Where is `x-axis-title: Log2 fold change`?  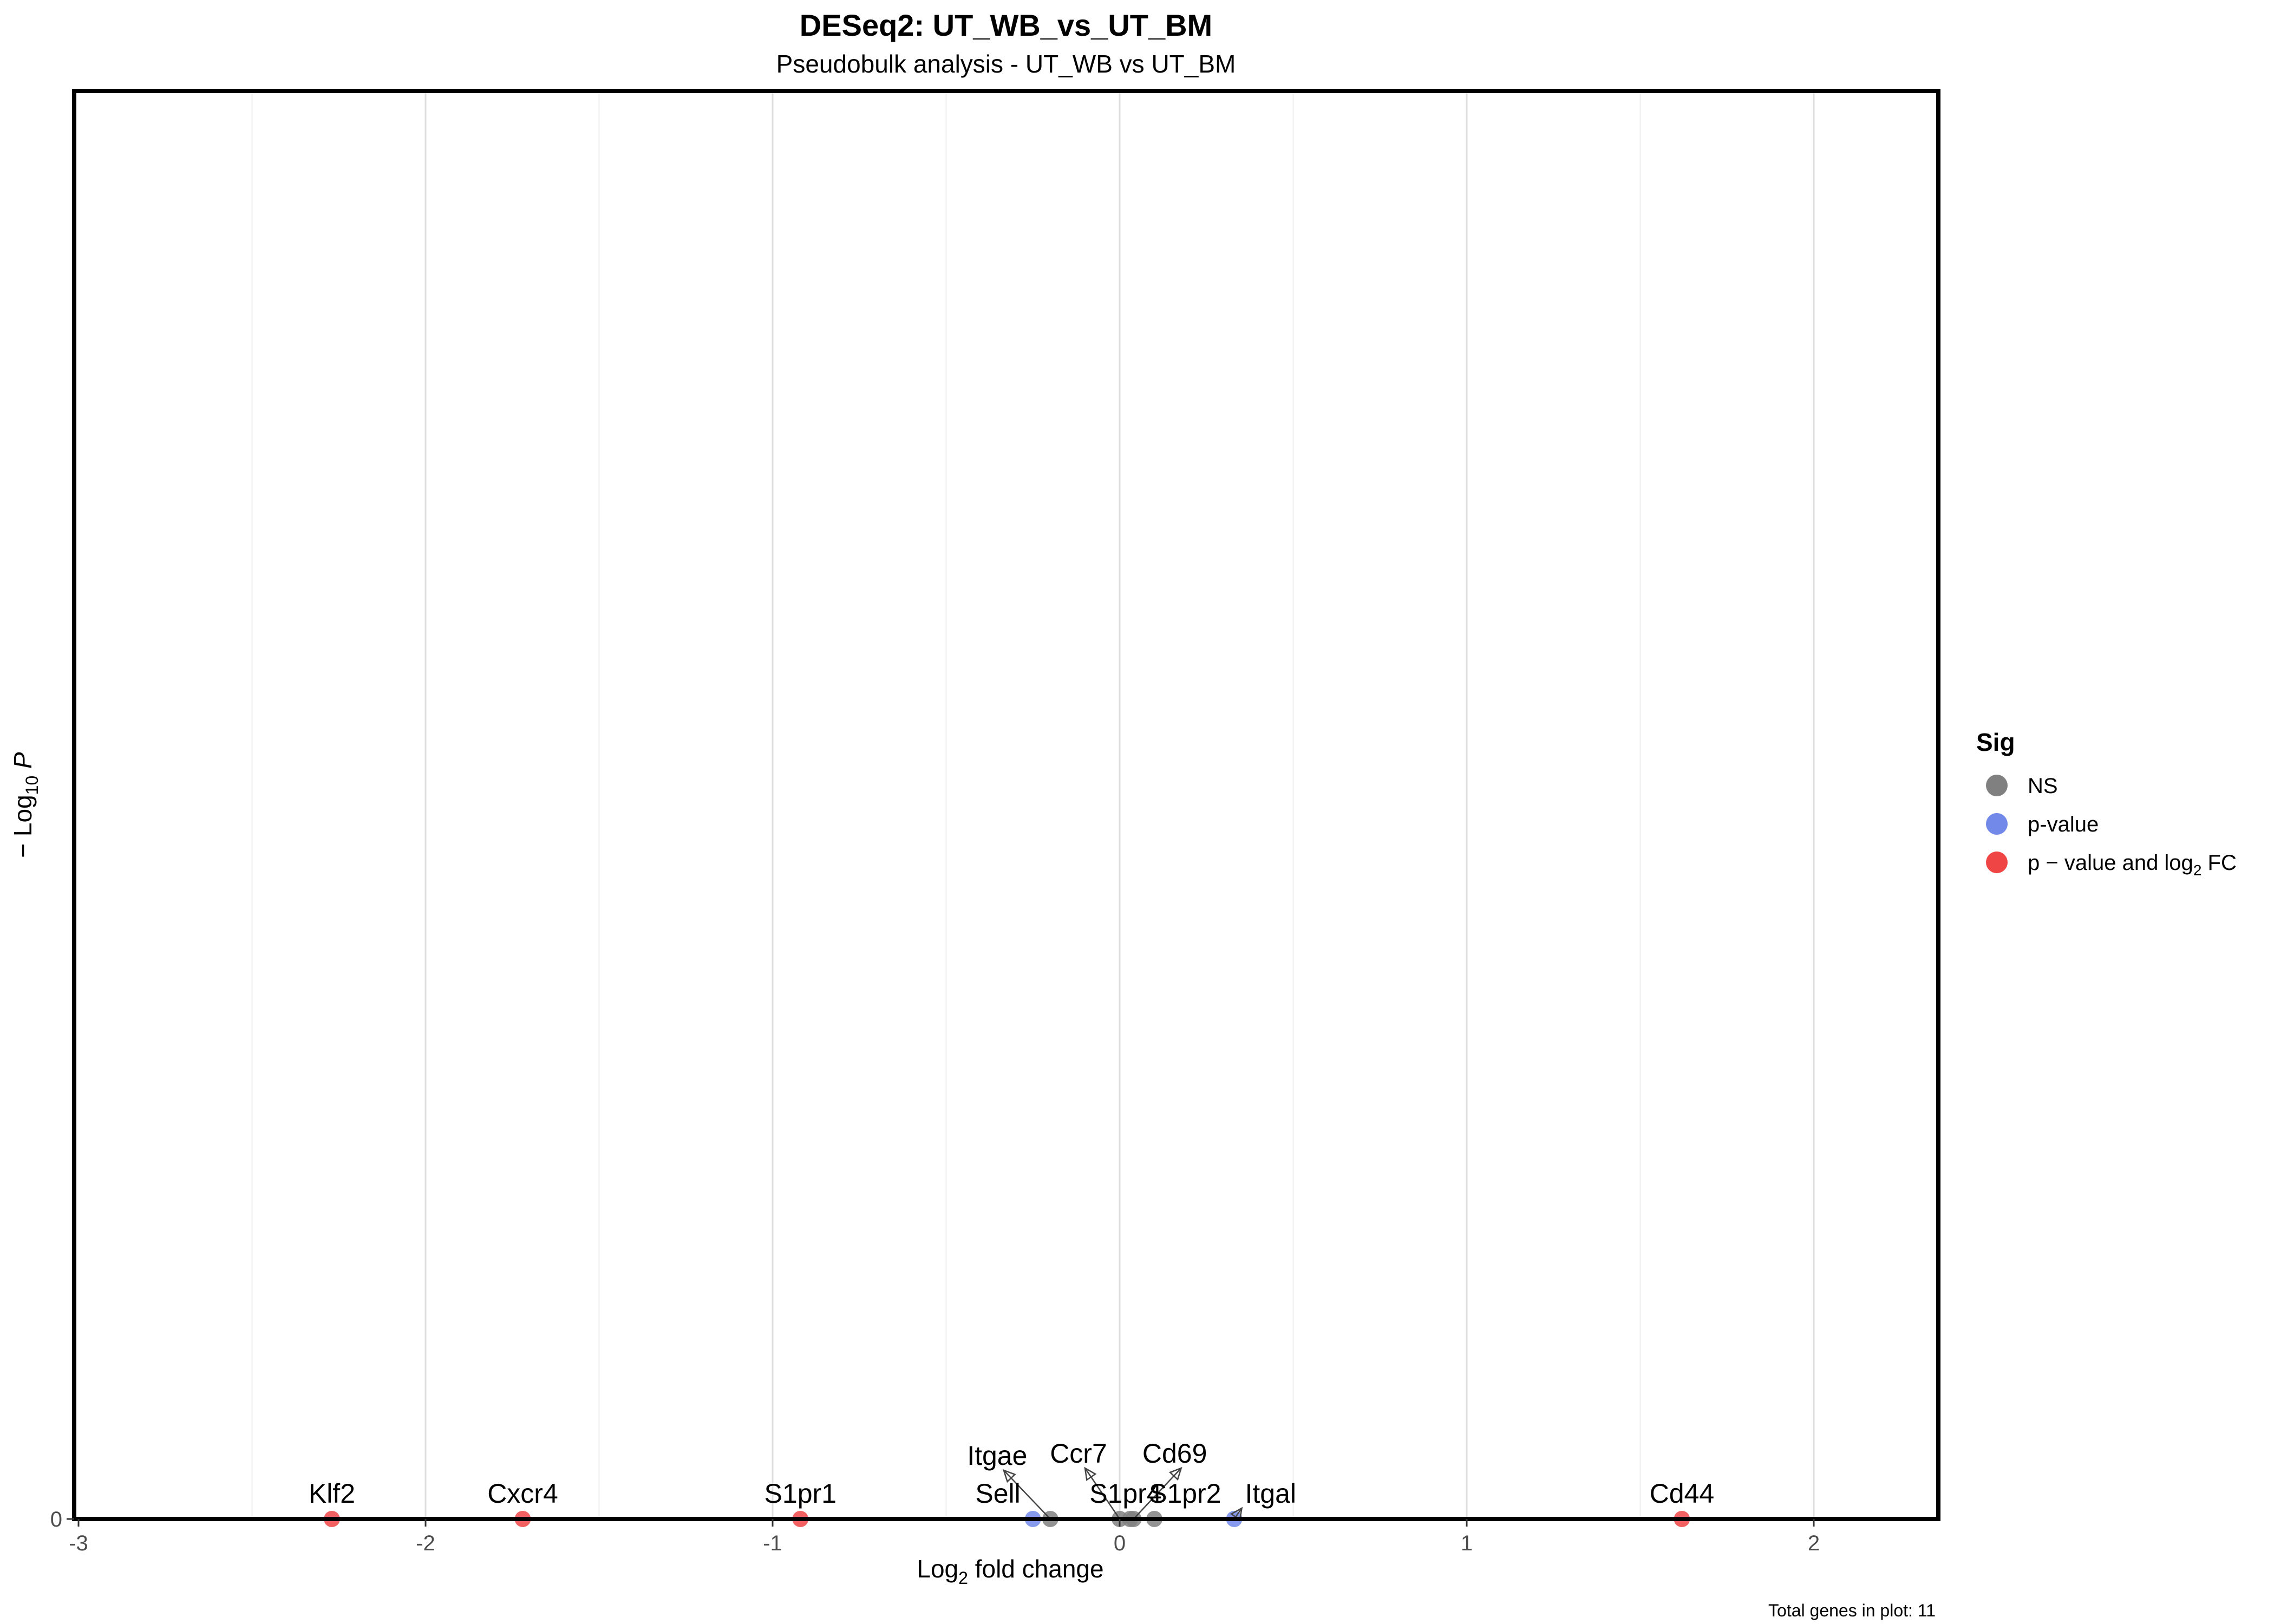 x-axis-title: Log2 fold change is located at coordinates (1010, 1572).